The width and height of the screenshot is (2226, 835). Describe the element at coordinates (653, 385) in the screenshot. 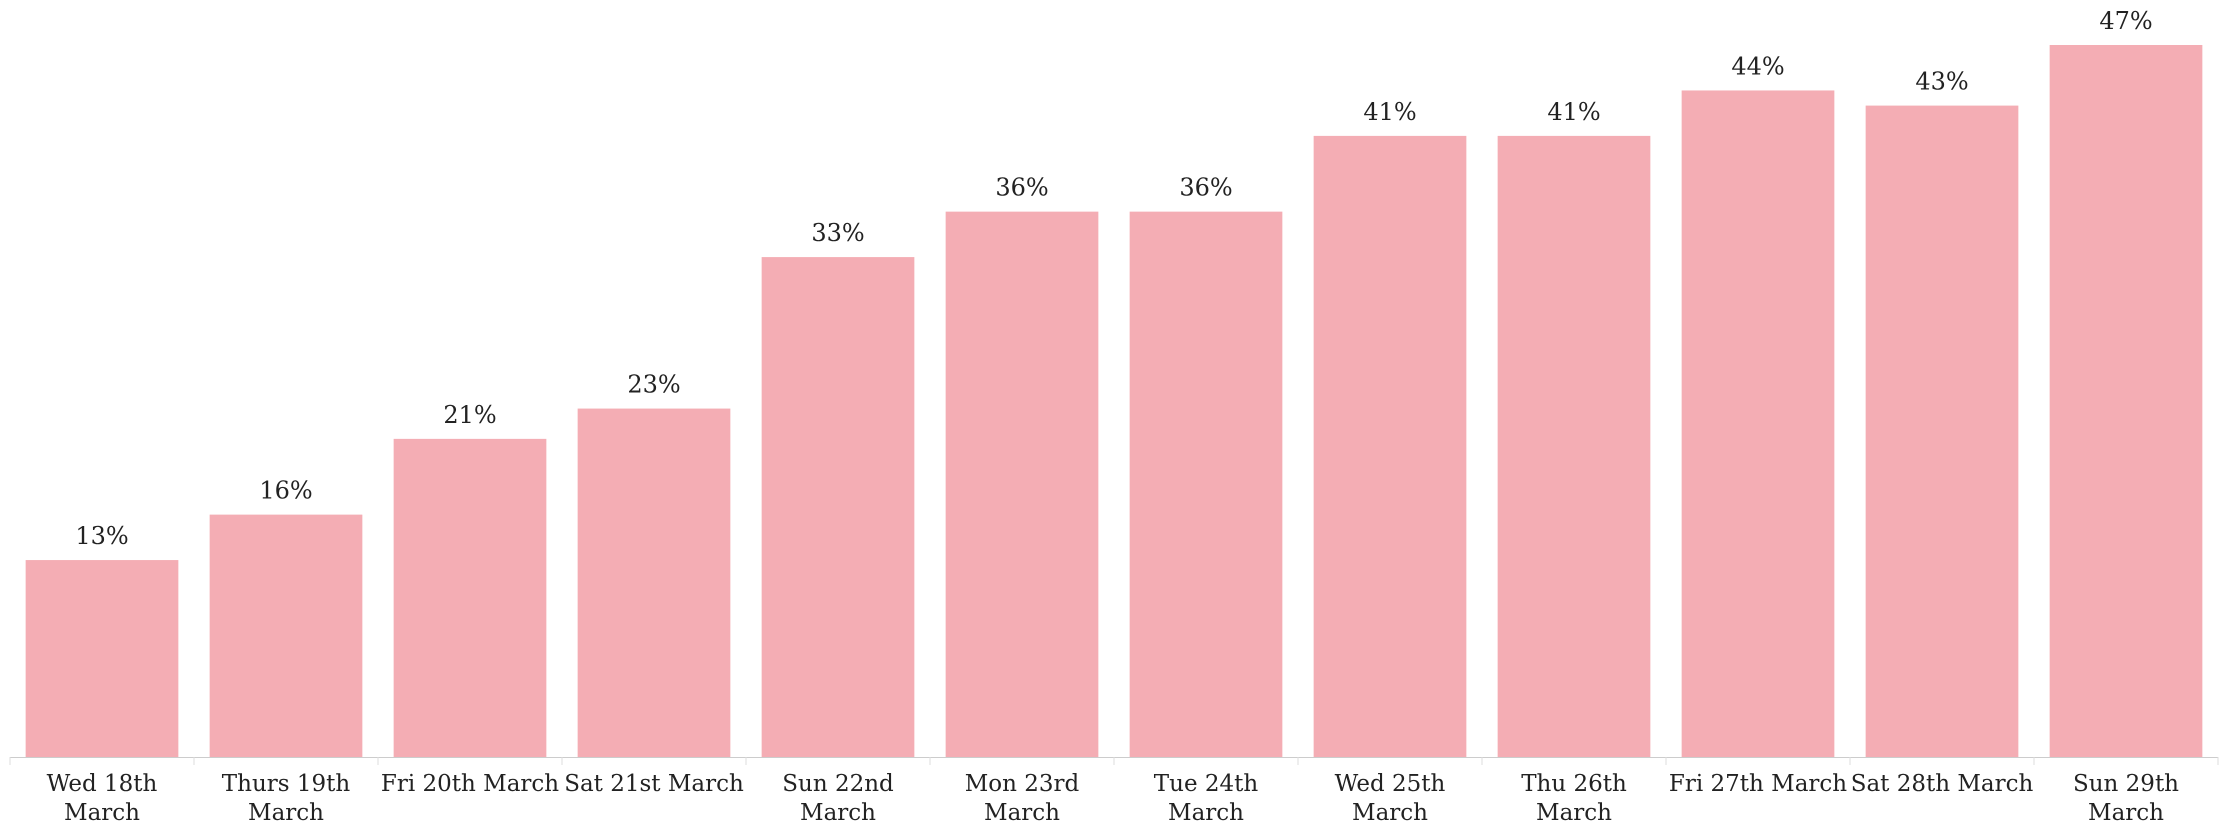

I see `data-label: 23%` at that location.